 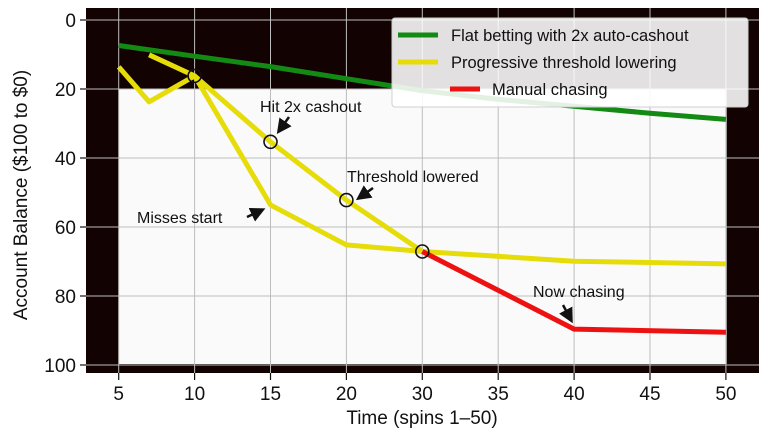 What do you see at coordinates (421, 418) in the screenshot?
I see `x-axis-title: Time (spins 1–50)` at bounding box center [421, 418].